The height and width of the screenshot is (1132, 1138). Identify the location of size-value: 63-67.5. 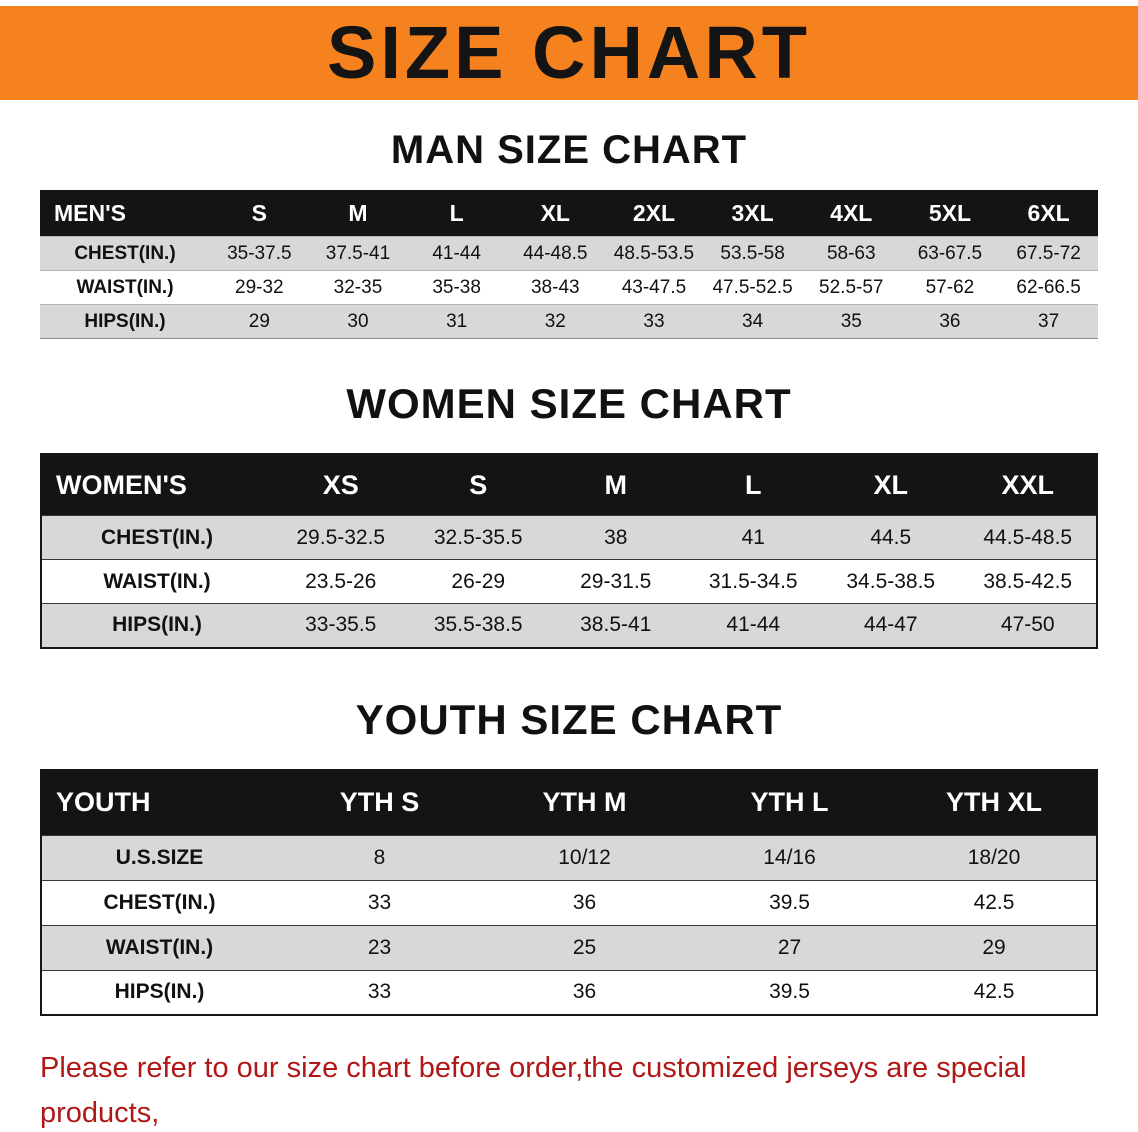
(950, 253).